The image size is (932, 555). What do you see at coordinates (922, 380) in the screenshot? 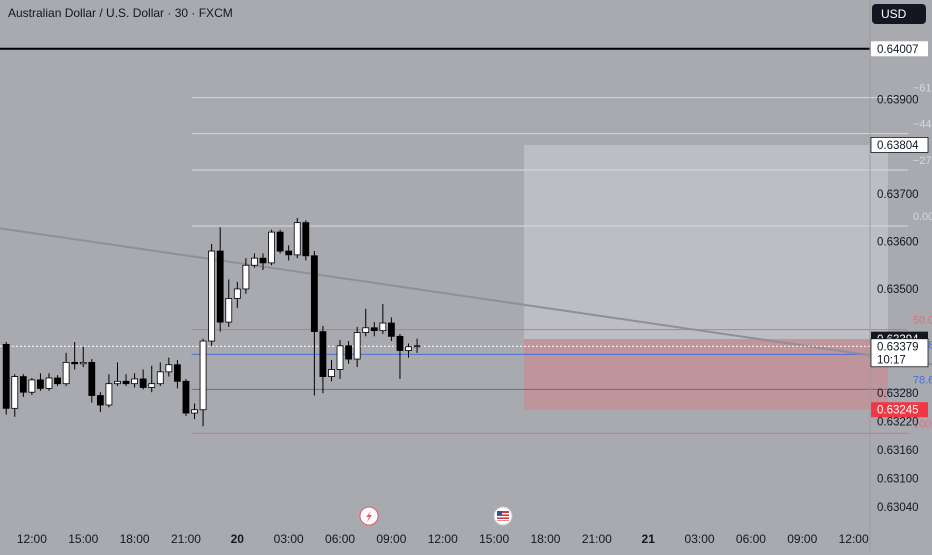
I see `fib-level-label: 78.60% (0.63288)` at bounding box center [922, 380].